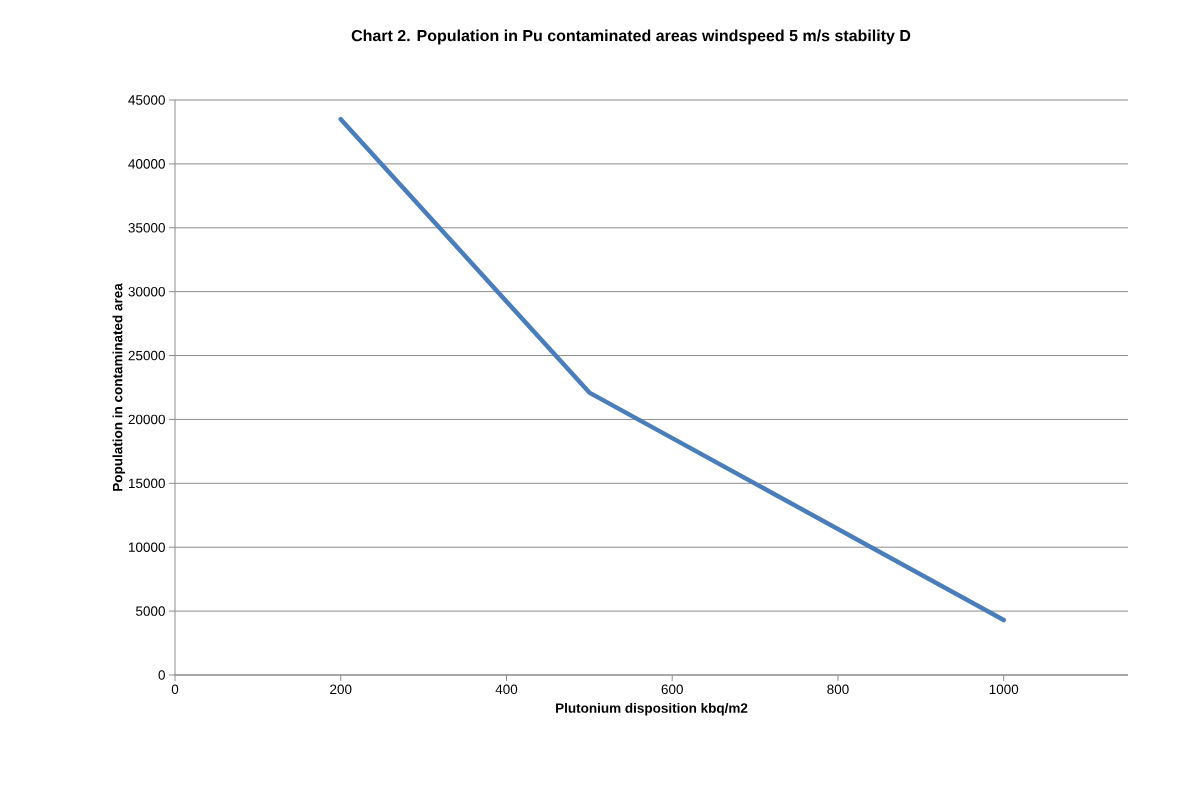  Describe the element at coordinates (1004, 689) in the screenshot. I see `x-tick-label: 1000` at that location.